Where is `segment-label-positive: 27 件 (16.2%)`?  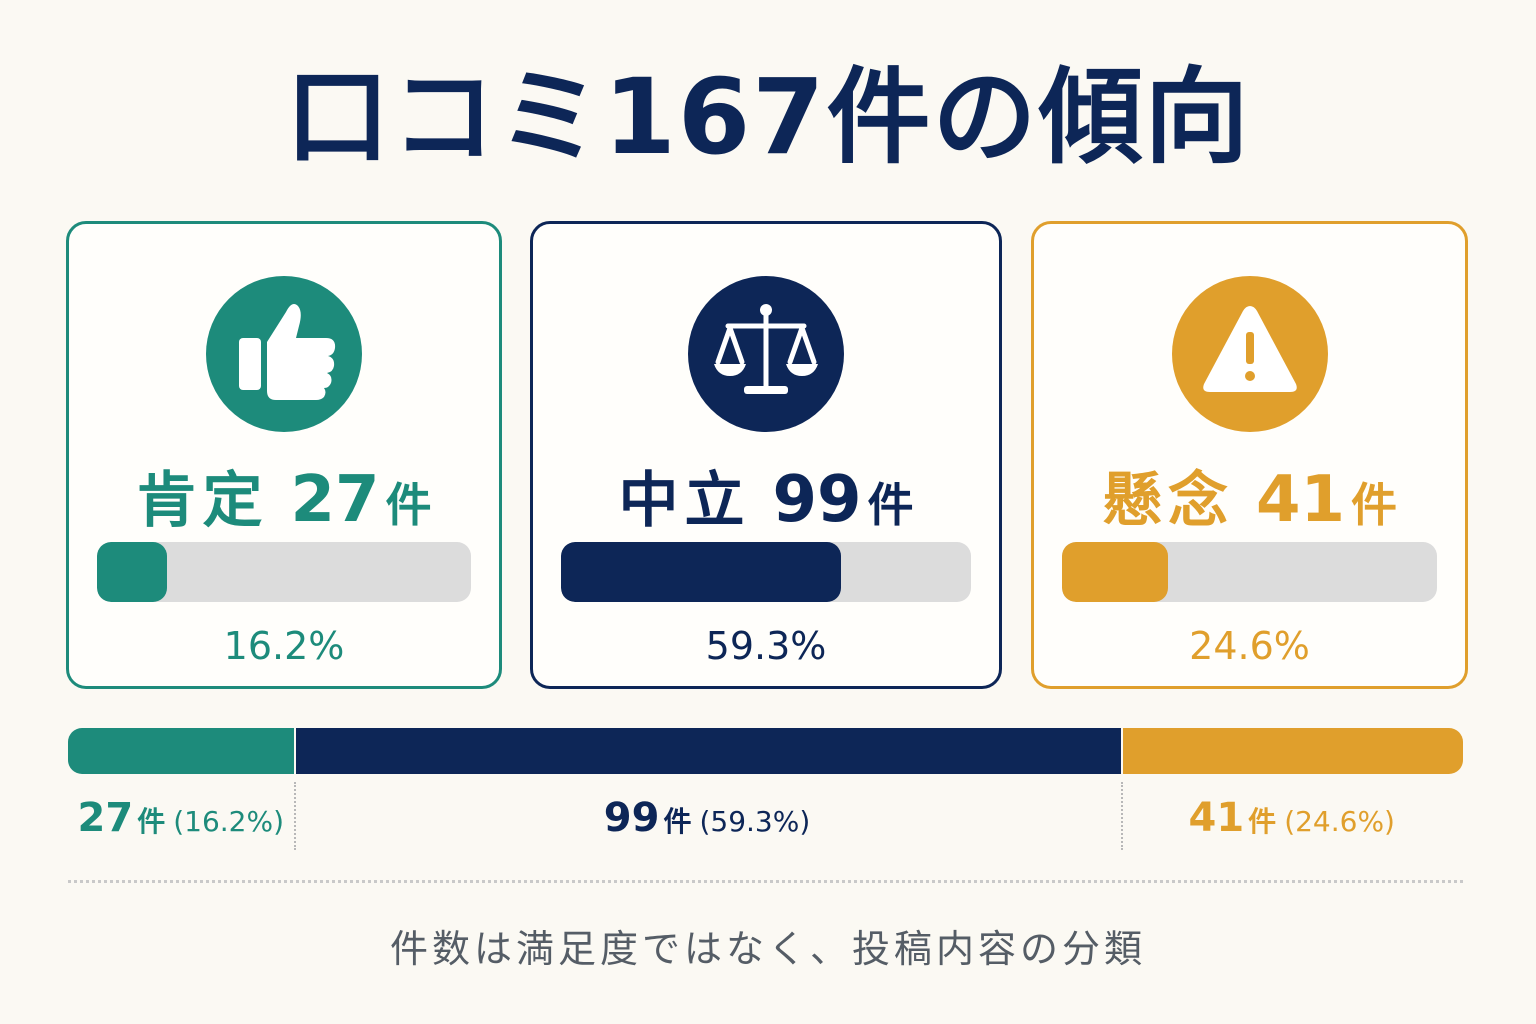 segment-label-positive: 27 件 (16.2%) is located at coordinates (181, 818).